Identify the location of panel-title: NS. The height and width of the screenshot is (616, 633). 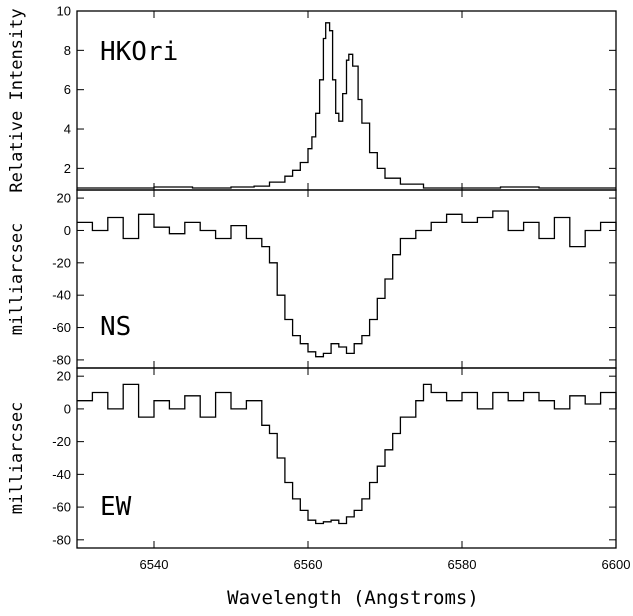
(115, 327).